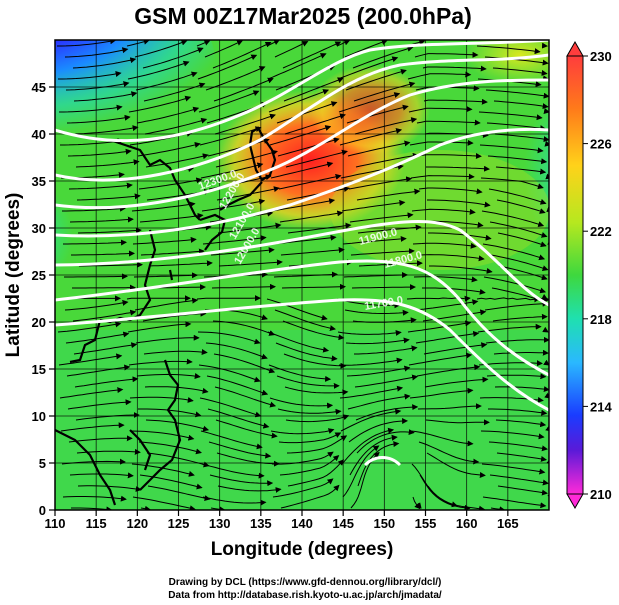 Image resolution: width=619 pixels, height=605 pixels. I want to click on x-tick-label: 110, so click(55, 523).